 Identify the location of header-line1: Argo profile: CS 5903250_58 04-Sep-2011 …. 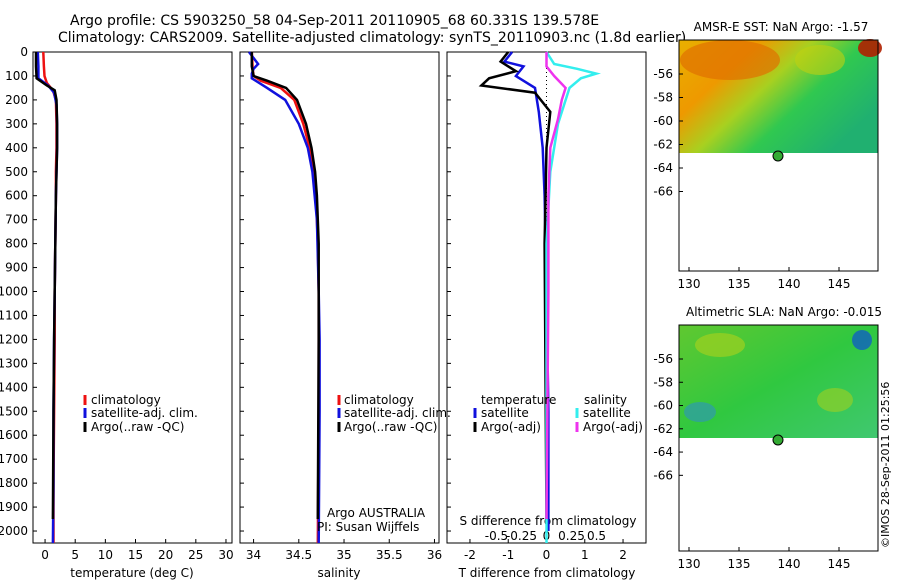
(334, 21).